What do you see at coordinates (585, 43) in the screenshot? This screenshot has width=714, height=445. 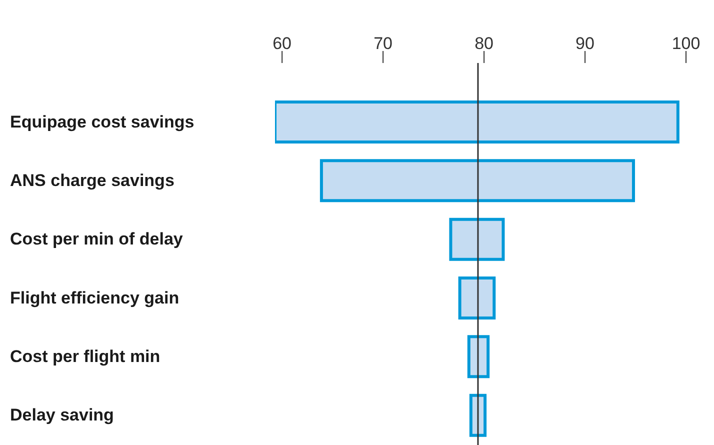 I see `x-tick-label: 90` at bounding box center [585, 43].